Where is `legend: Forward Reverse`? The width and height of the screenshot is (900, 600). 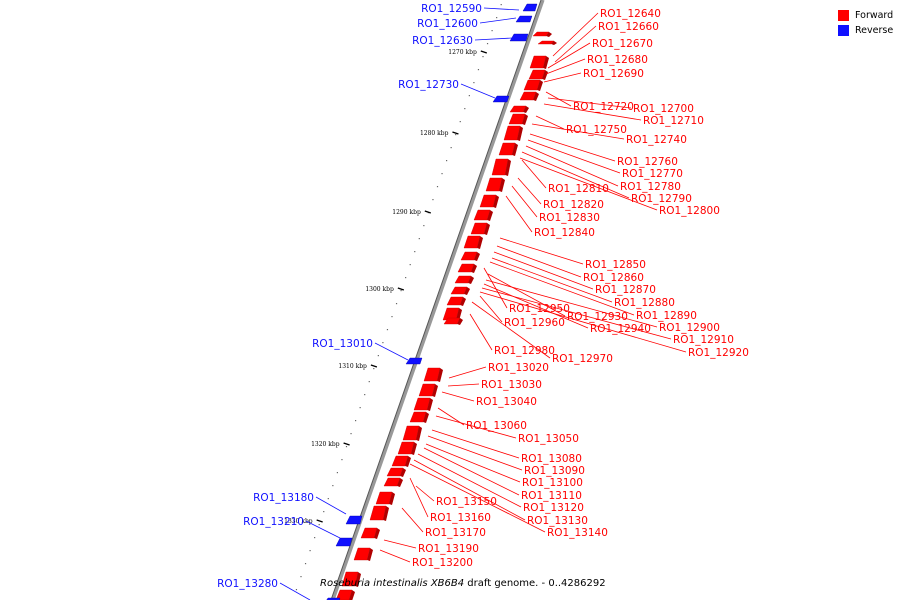
legend: Forward Reverse is located at coordinates (865, 23).